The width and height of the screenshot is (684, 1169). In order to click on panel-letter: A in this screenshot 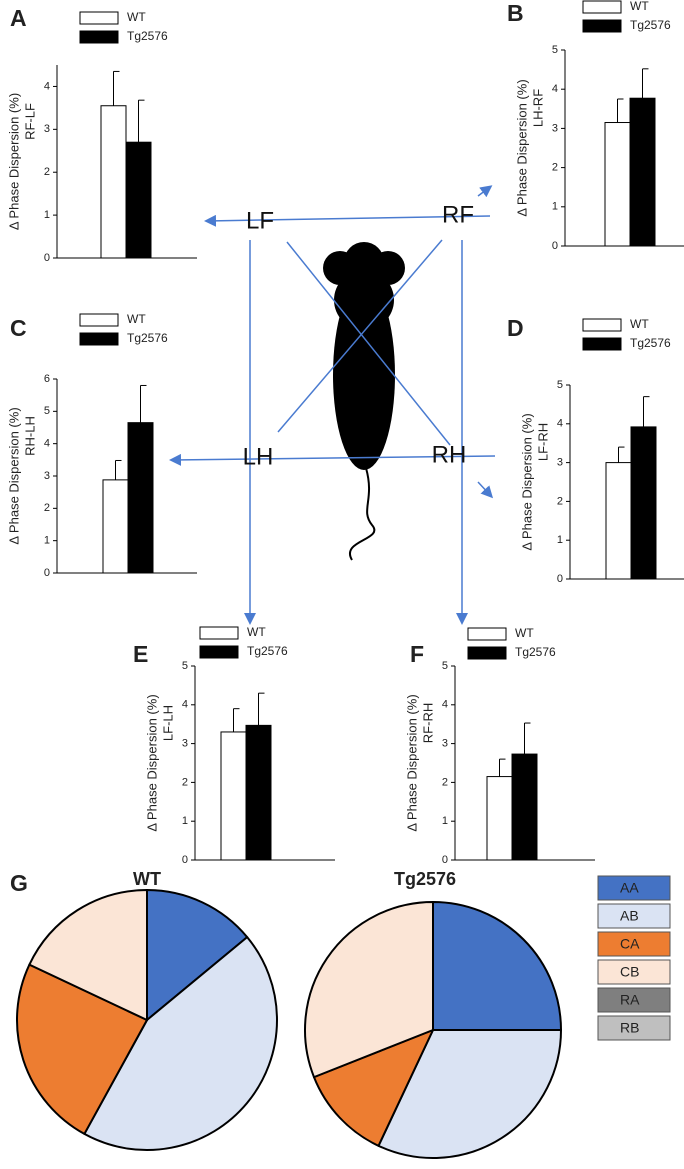, I will do `click(18, 18)`.